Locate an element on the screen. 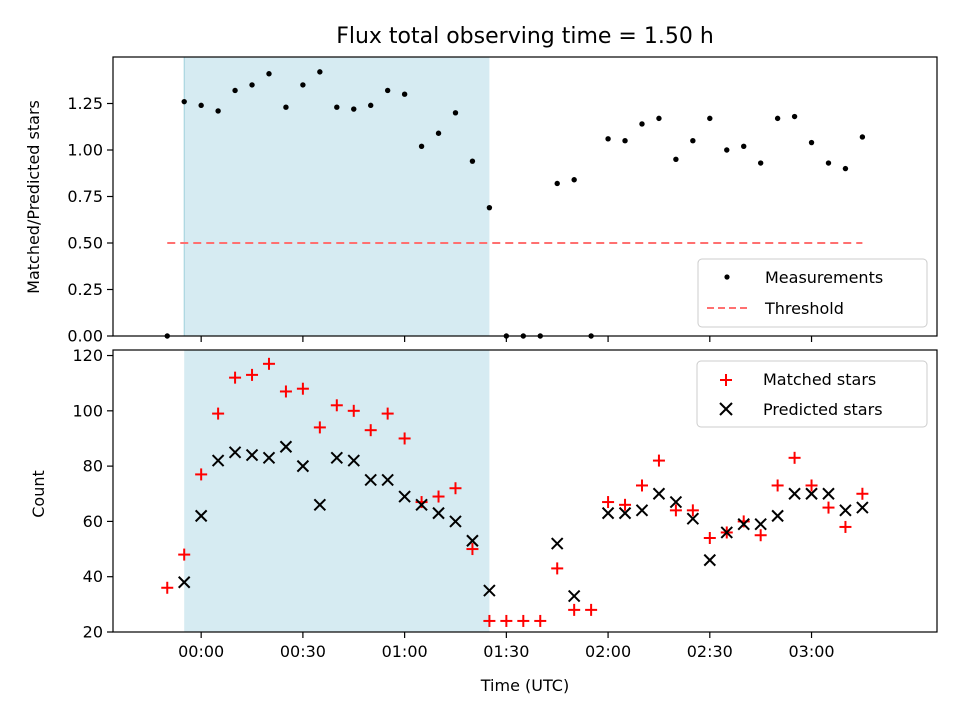  bottom-y-tick-label: 100 is located at coordinates (87, 410).